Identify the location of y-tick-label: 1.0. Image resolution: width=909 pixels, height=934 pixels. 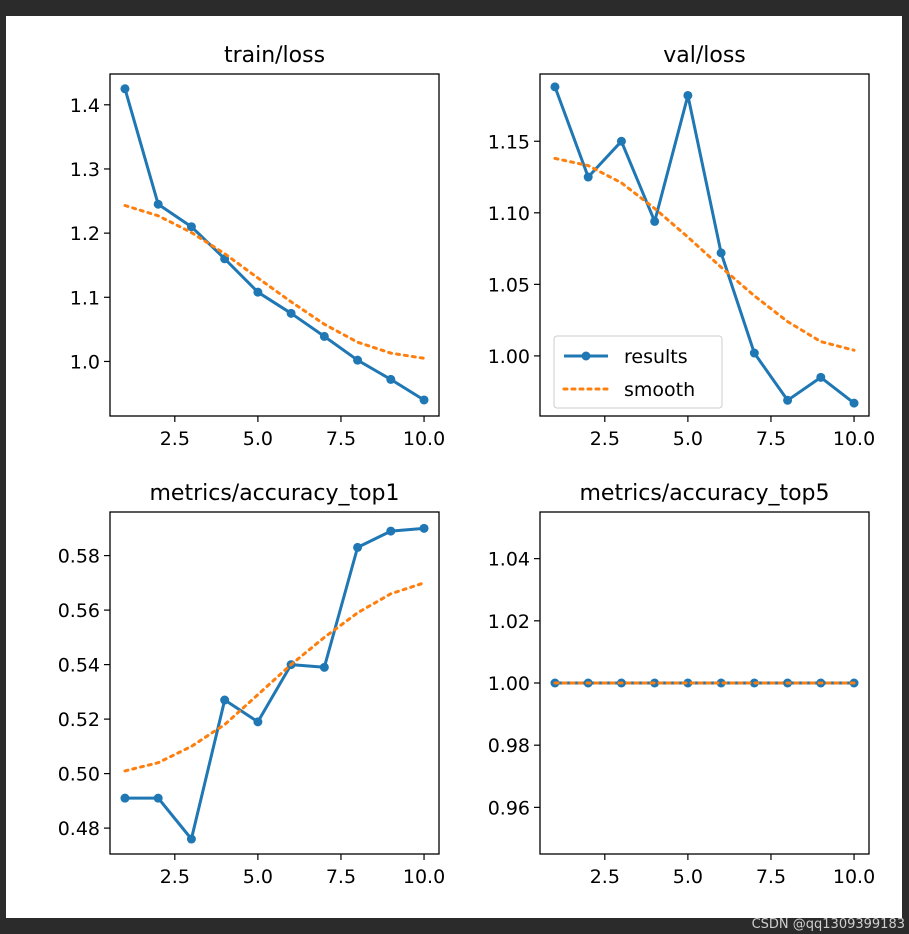
(85, 362).